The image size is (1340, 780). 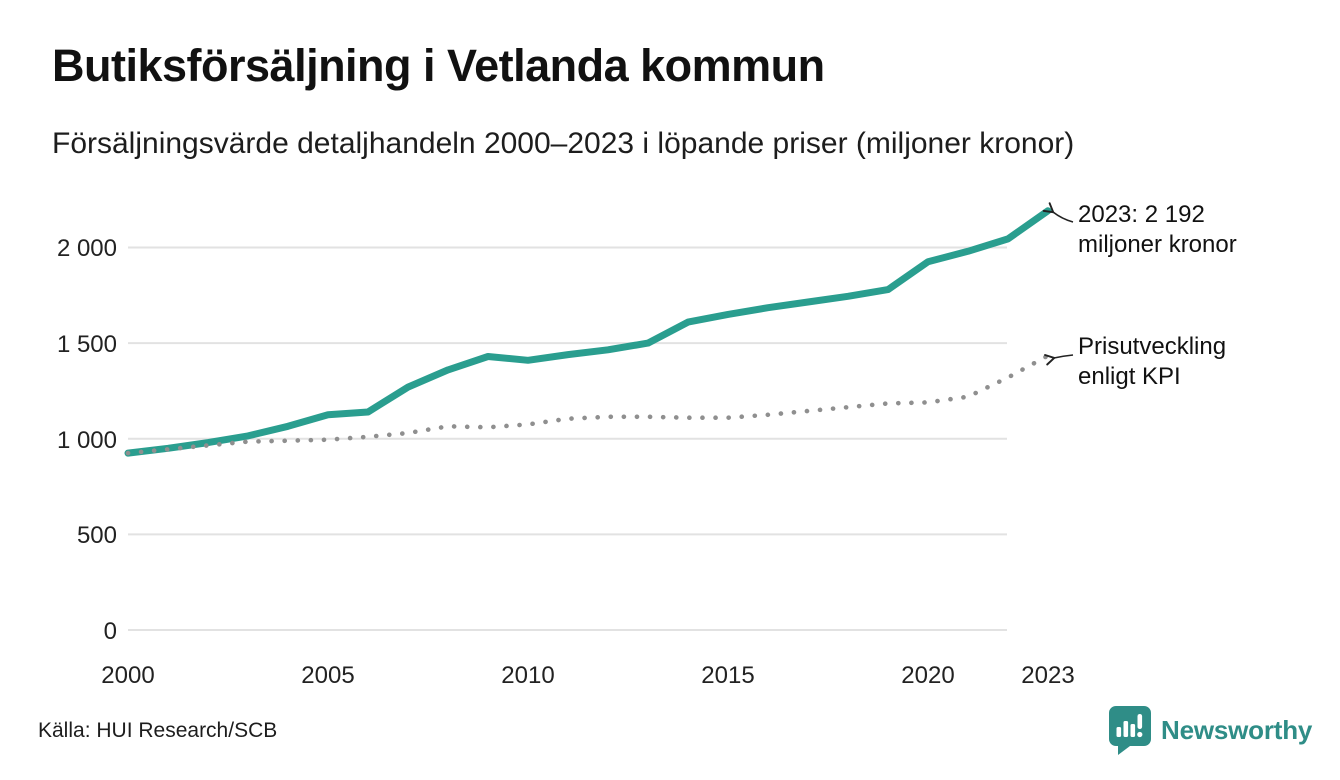 I want to click on annotation-2023-line2: miljoner kronor, so click(x=1157, y=244).